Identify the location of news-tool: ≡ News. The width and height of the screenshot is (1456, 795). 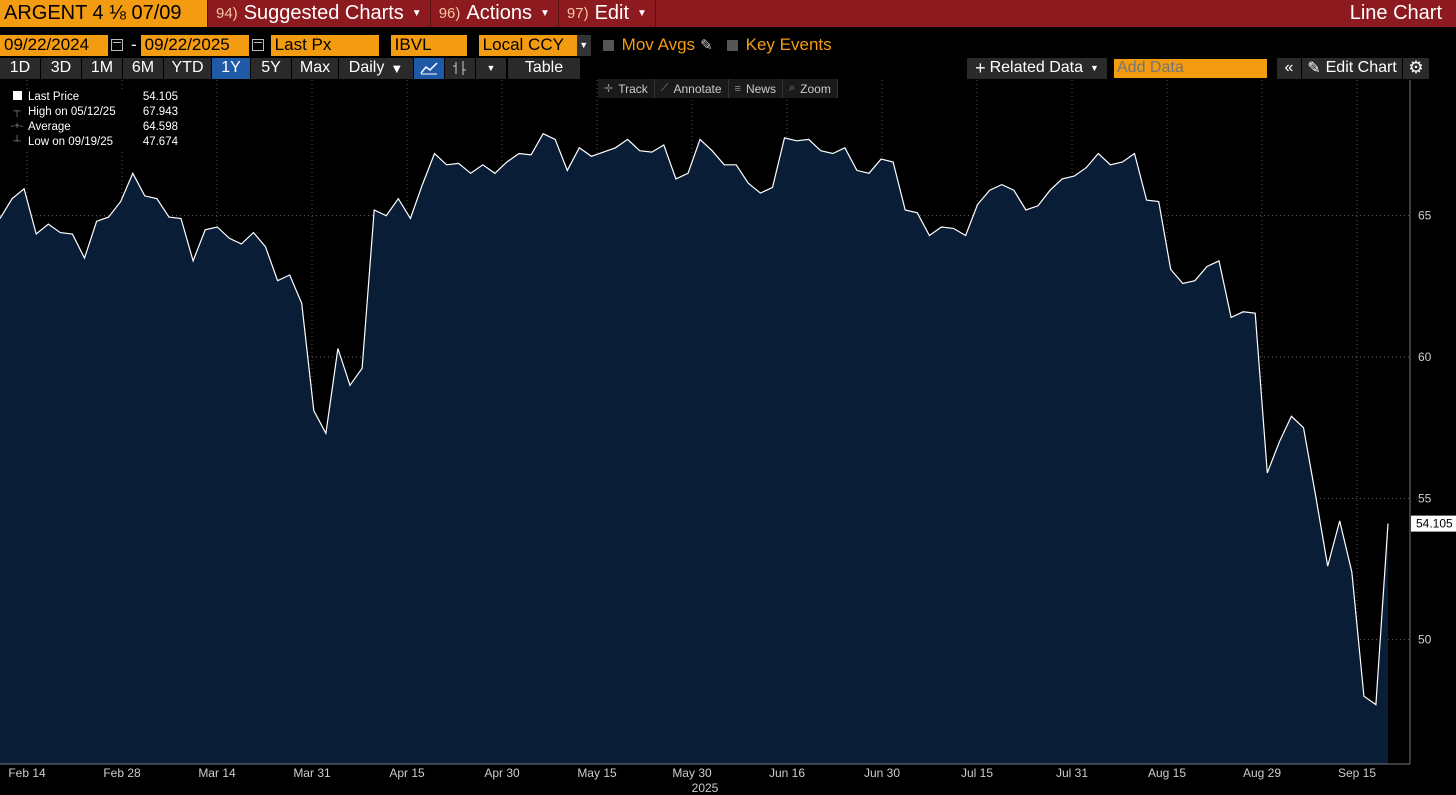
(756, 88).